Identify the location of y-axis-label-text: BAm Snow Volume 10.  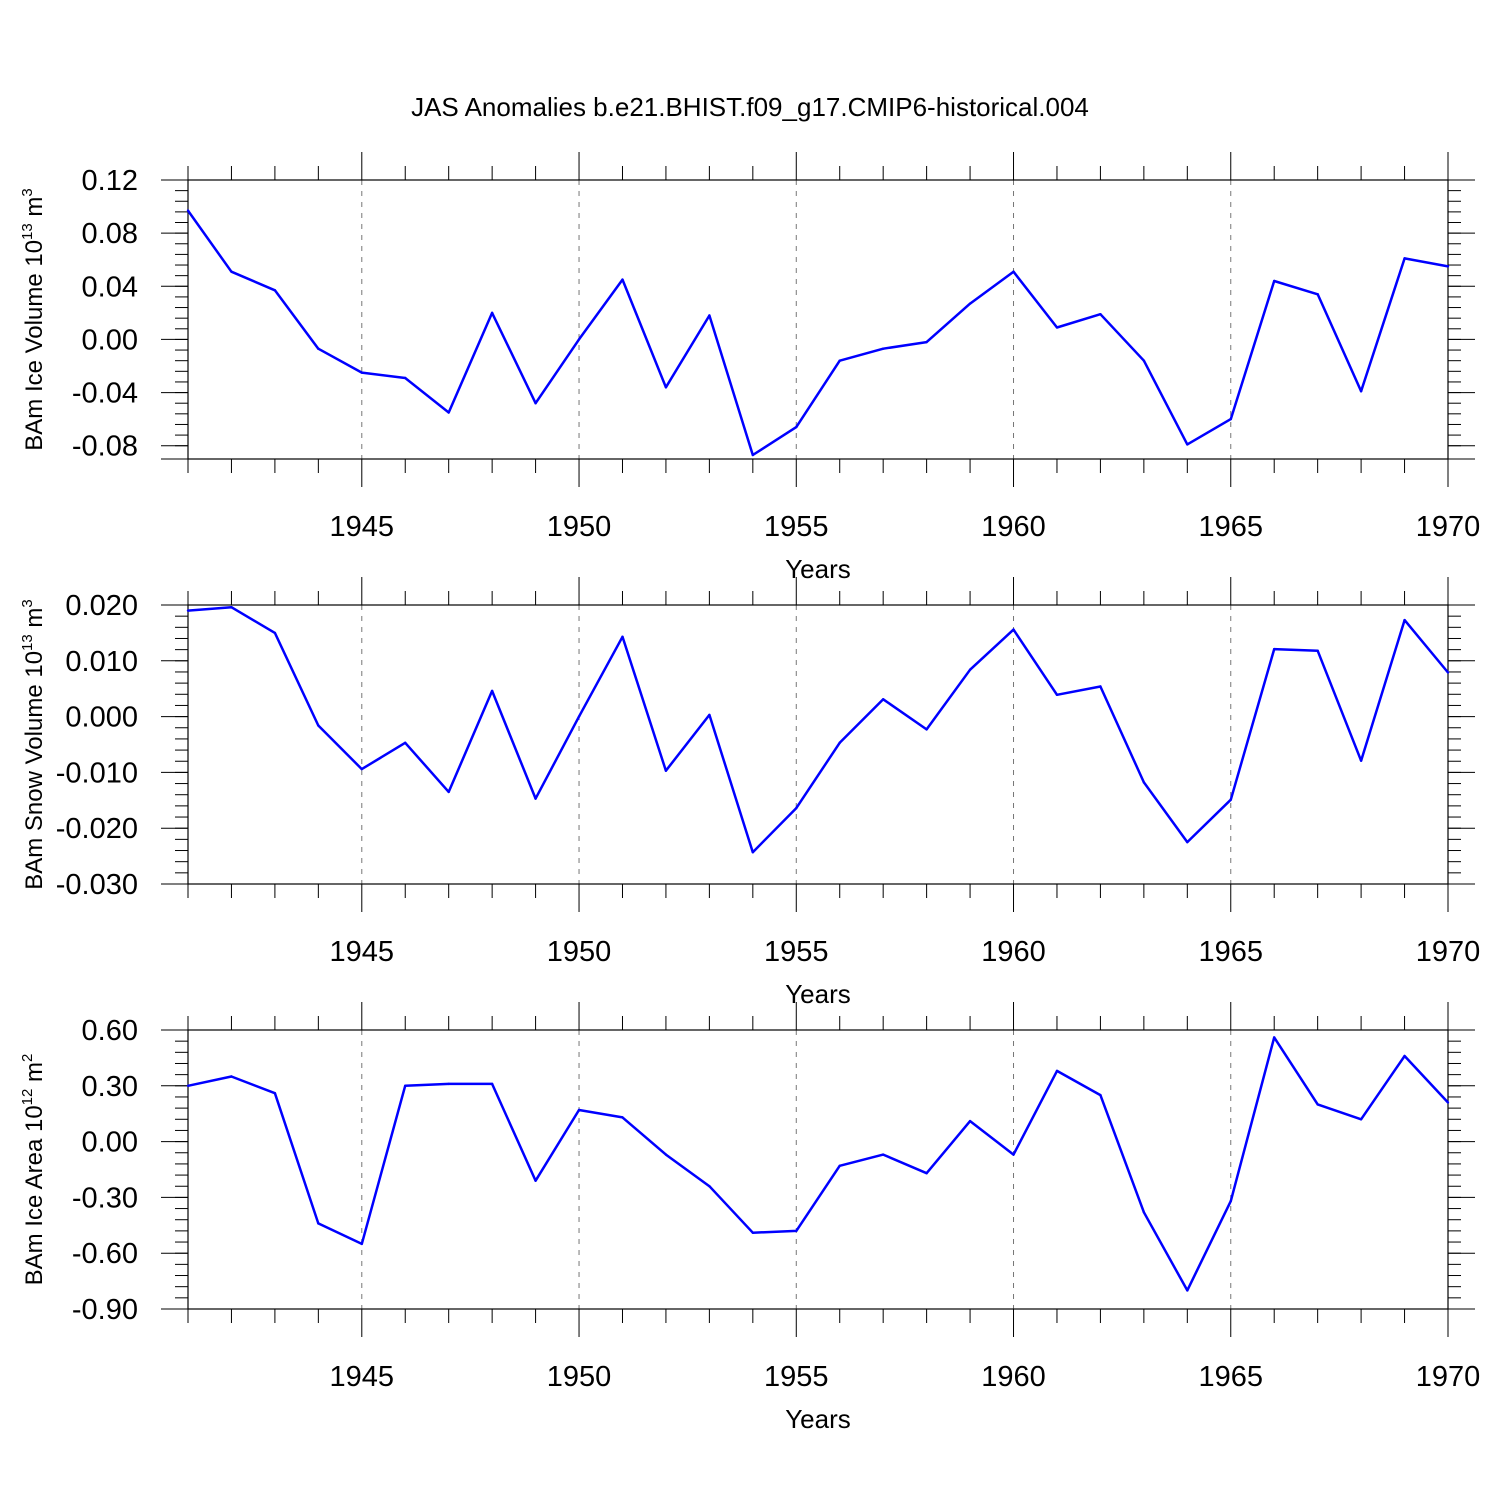
(34, 770).